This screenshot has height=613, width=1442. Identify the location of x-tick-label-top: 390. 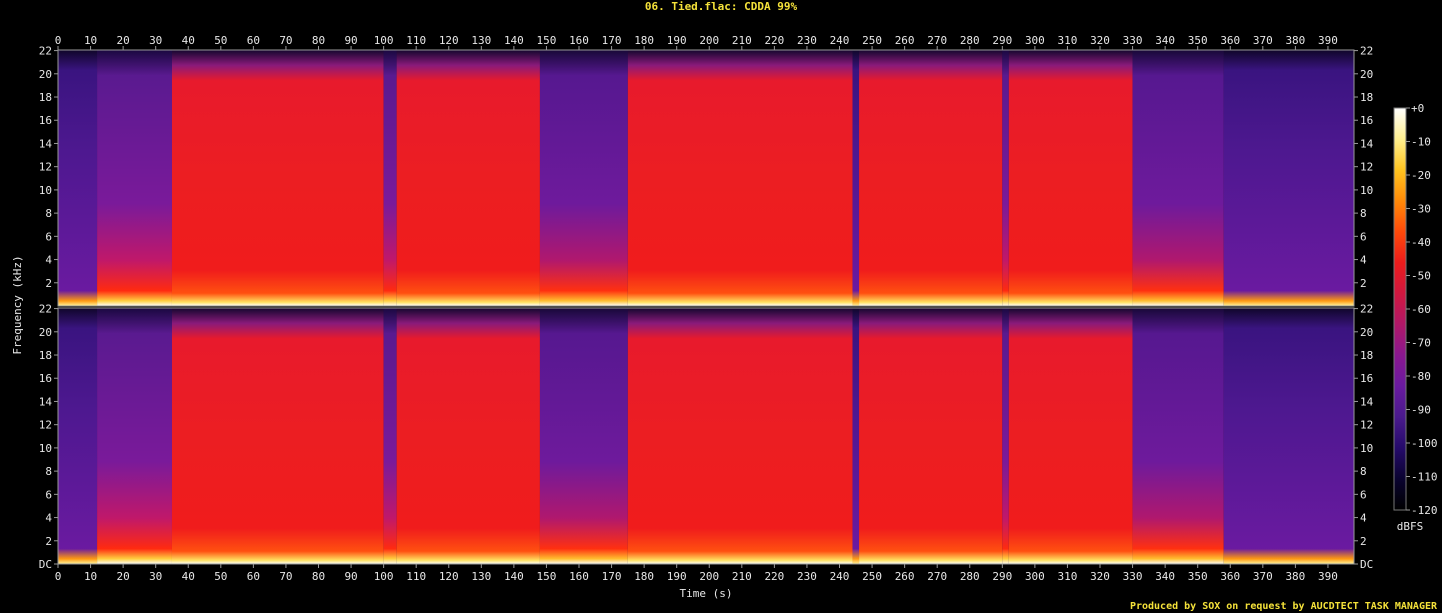
(1328, 40).